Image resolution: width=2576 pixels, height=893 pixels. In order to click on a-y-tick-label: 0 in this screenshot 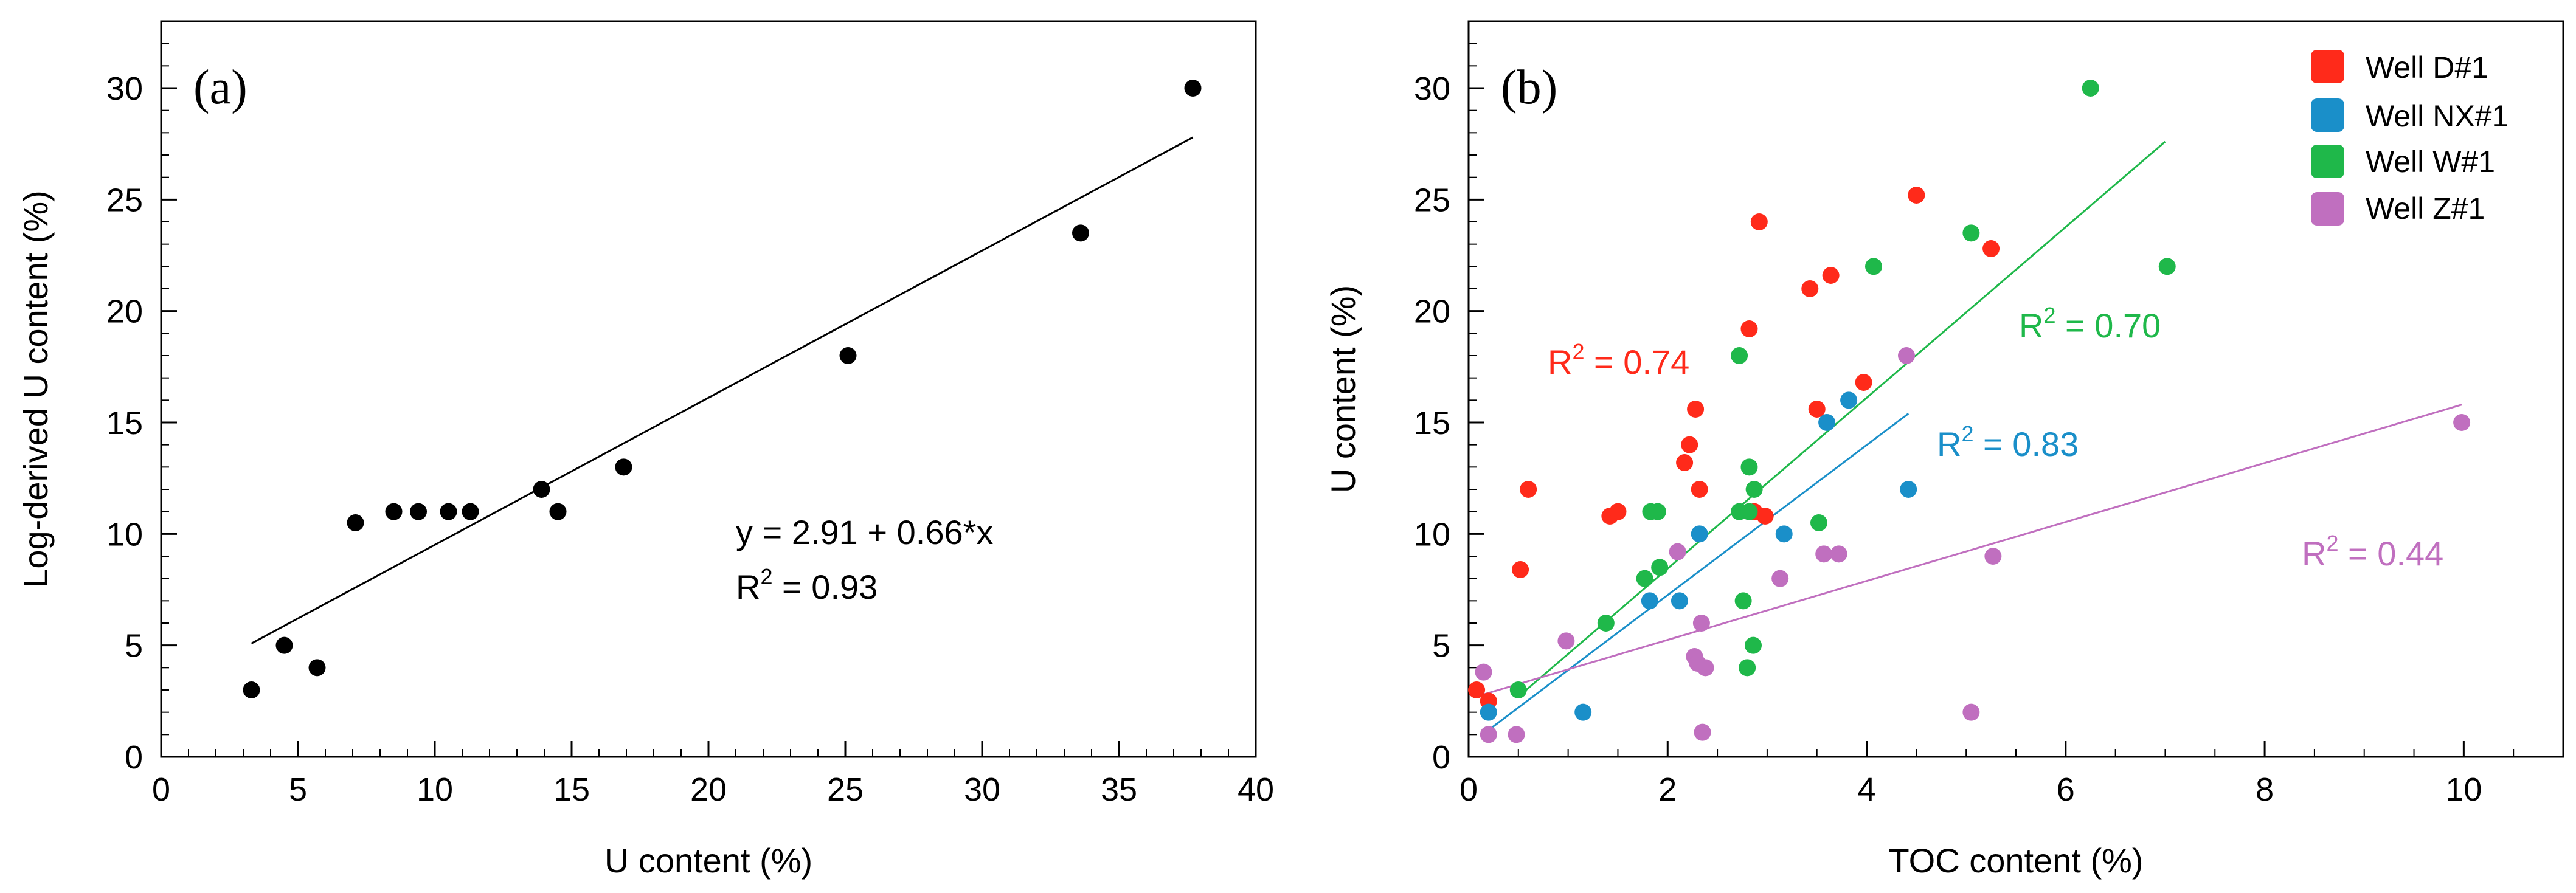, I will do `click(134, 757)`.